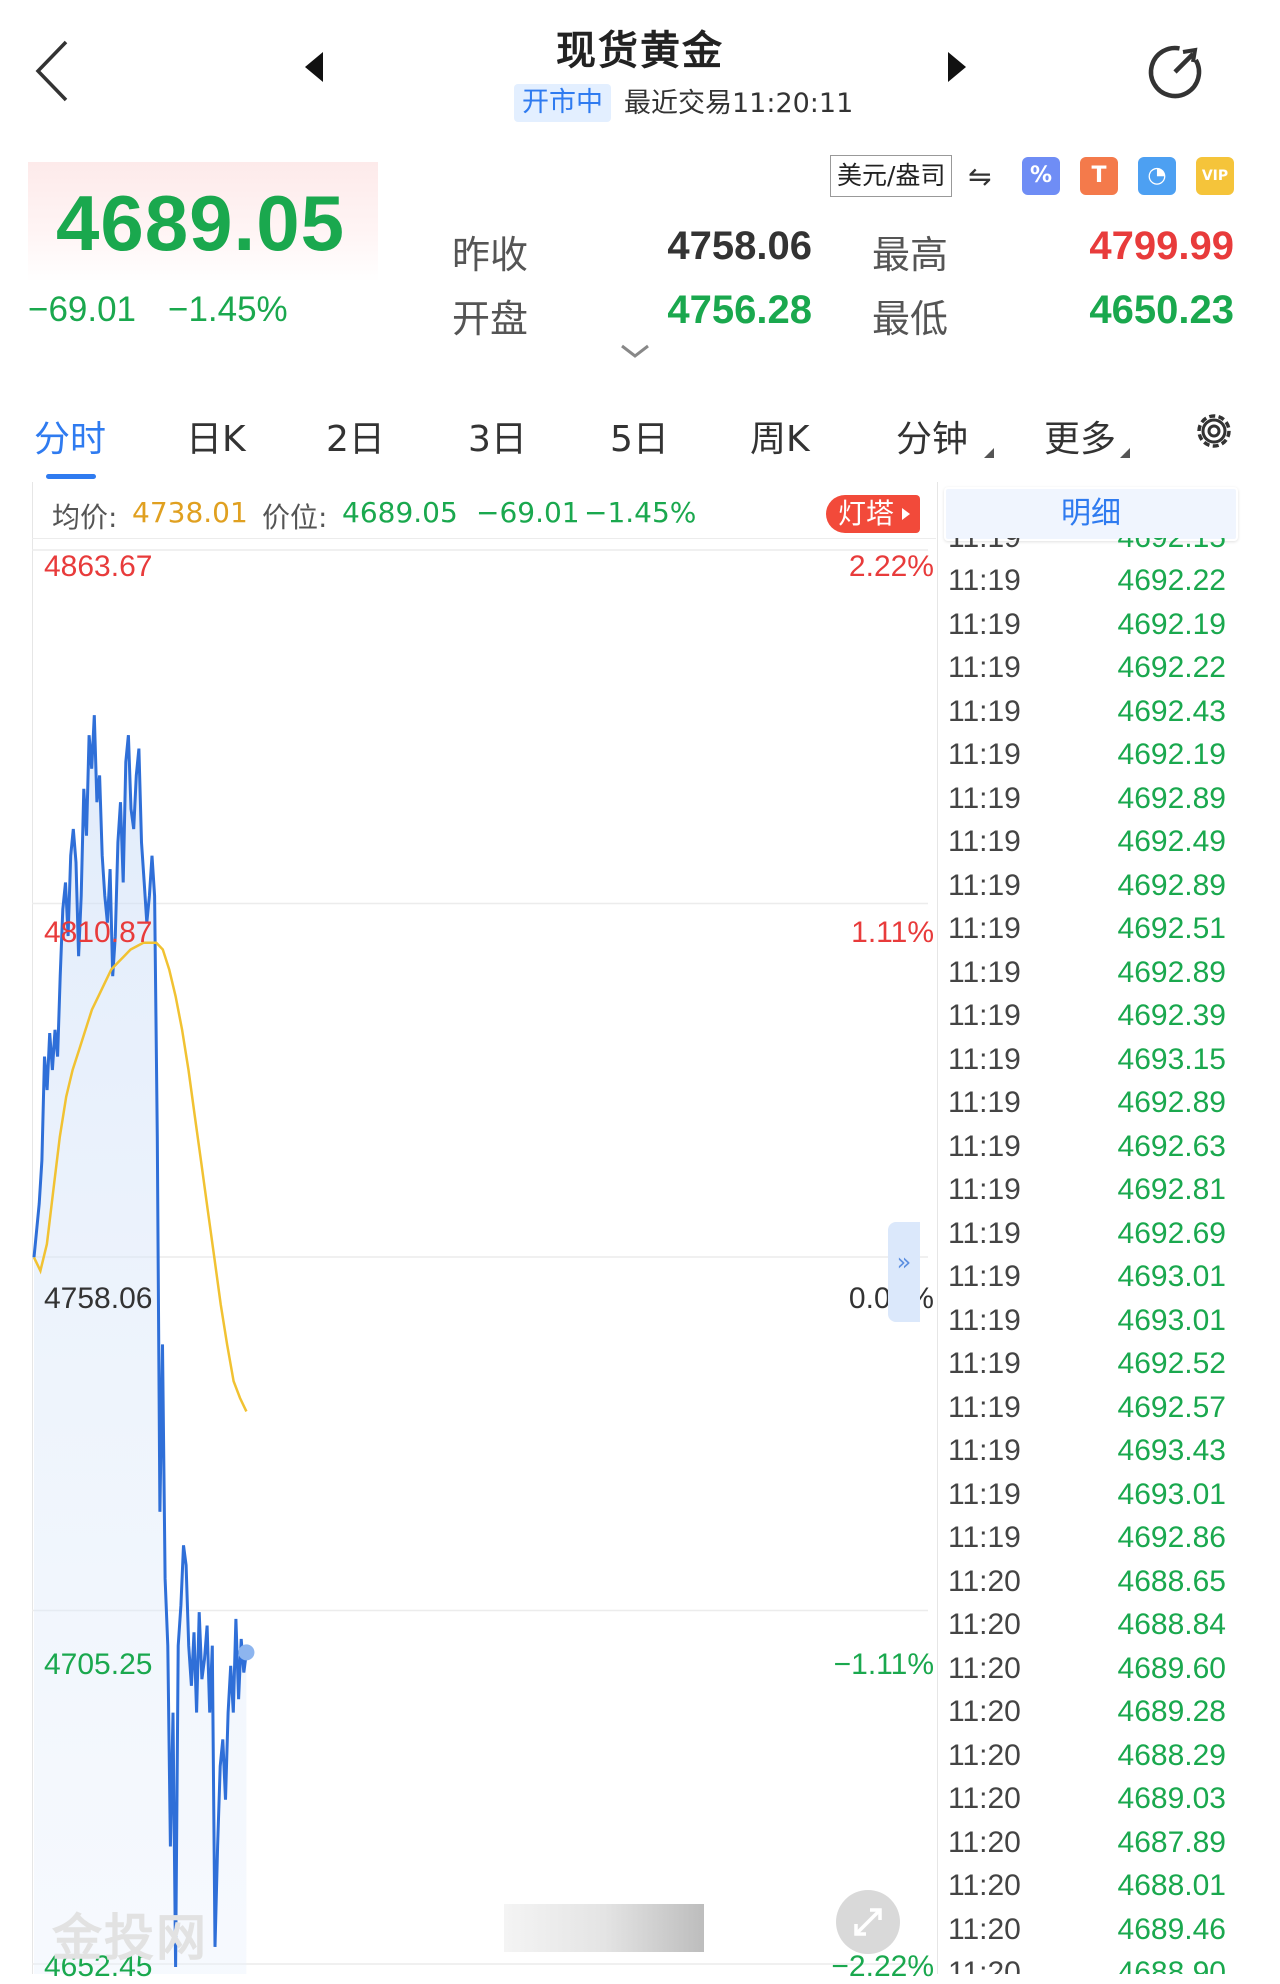  I want to click on gear-icon, so click(1214, 431).